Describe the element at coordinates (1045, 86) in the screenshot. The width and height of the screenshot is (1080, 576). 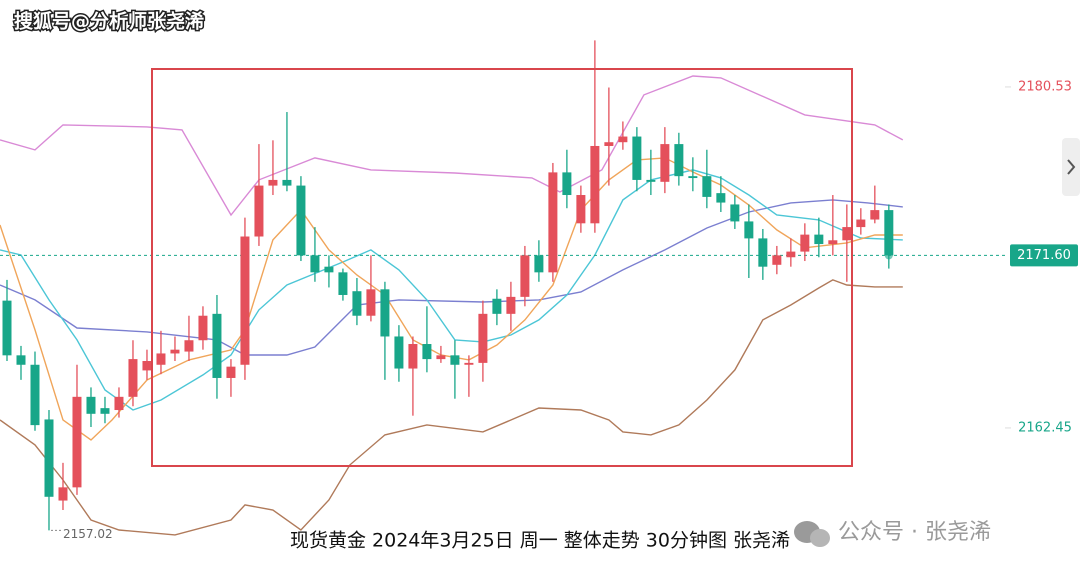
I see `y-tick-label: 2180.53` at that location.